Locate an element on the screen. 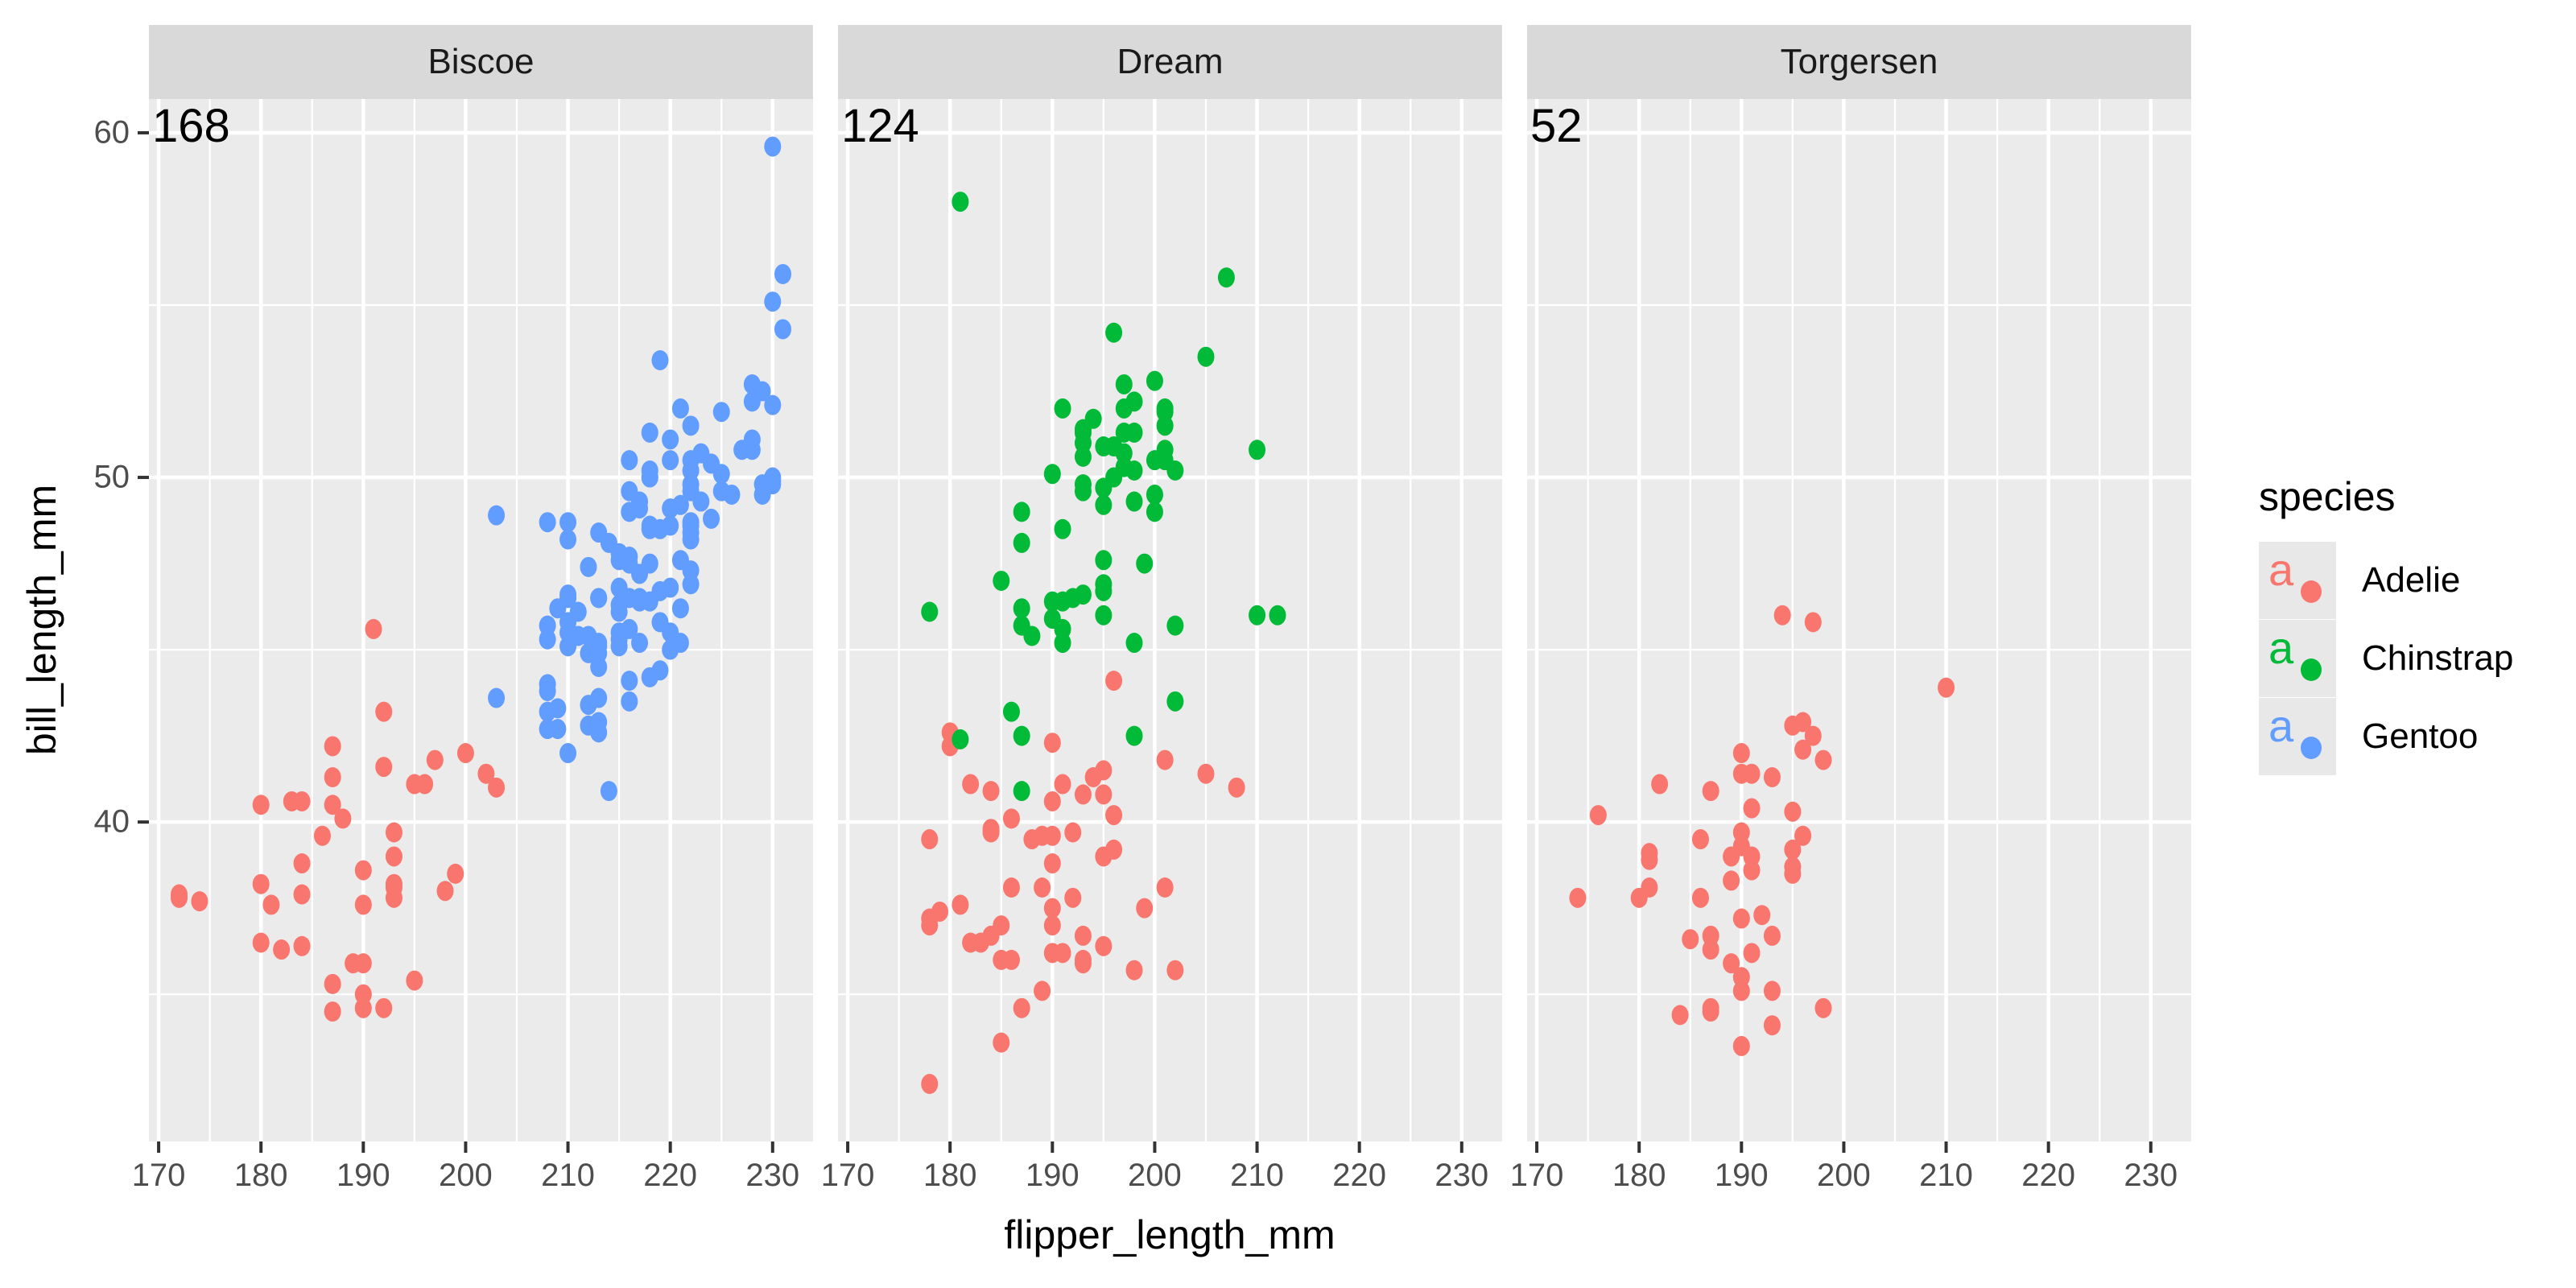 This screenshot has height=1288, width=2576. x-tick-label: 190 is located at coordinates (1741, 1175).